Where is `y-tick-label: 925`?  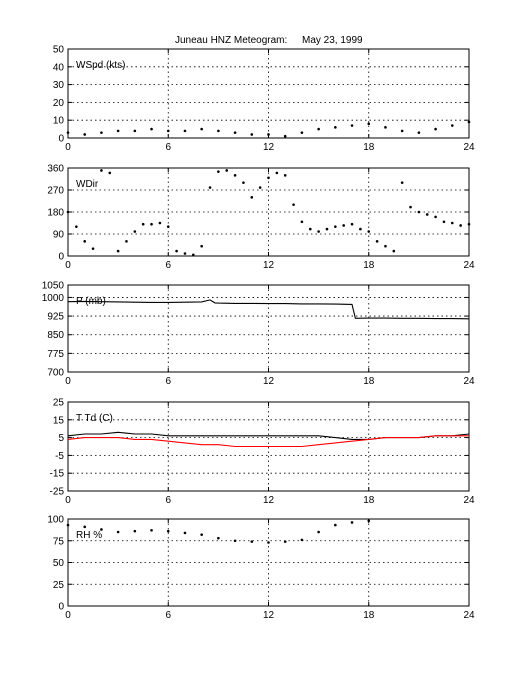 y-tick-label: 925 is located at coordinates (55, 317).